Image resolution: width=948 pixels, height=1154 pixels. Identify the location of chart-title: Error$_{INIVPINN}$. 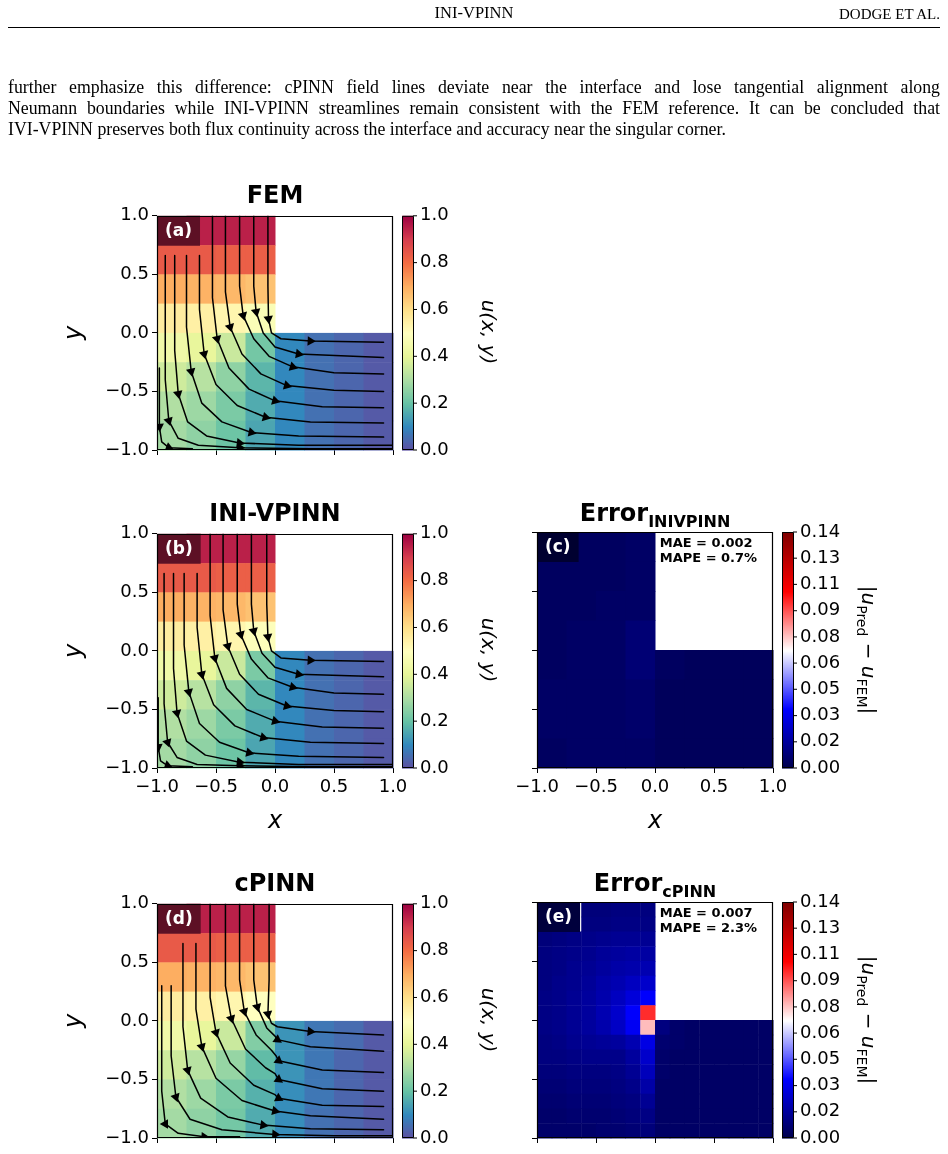
(655, 515).